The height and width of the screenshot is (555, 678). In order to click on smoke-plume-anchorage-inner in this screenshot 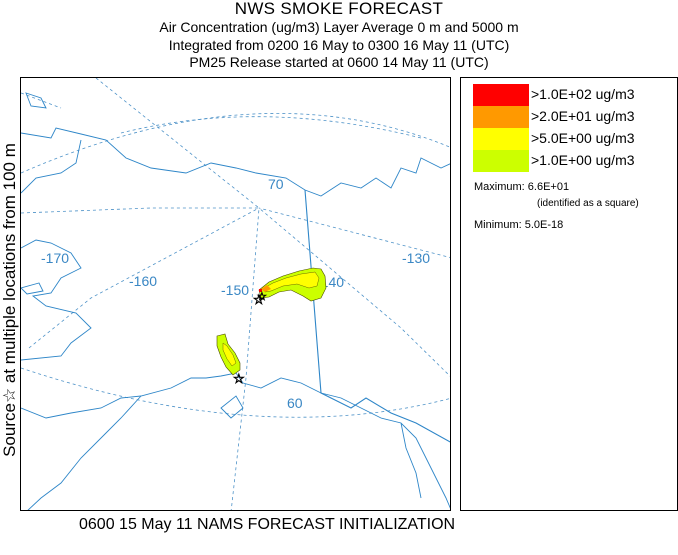, I will do `click(229, 354)`.